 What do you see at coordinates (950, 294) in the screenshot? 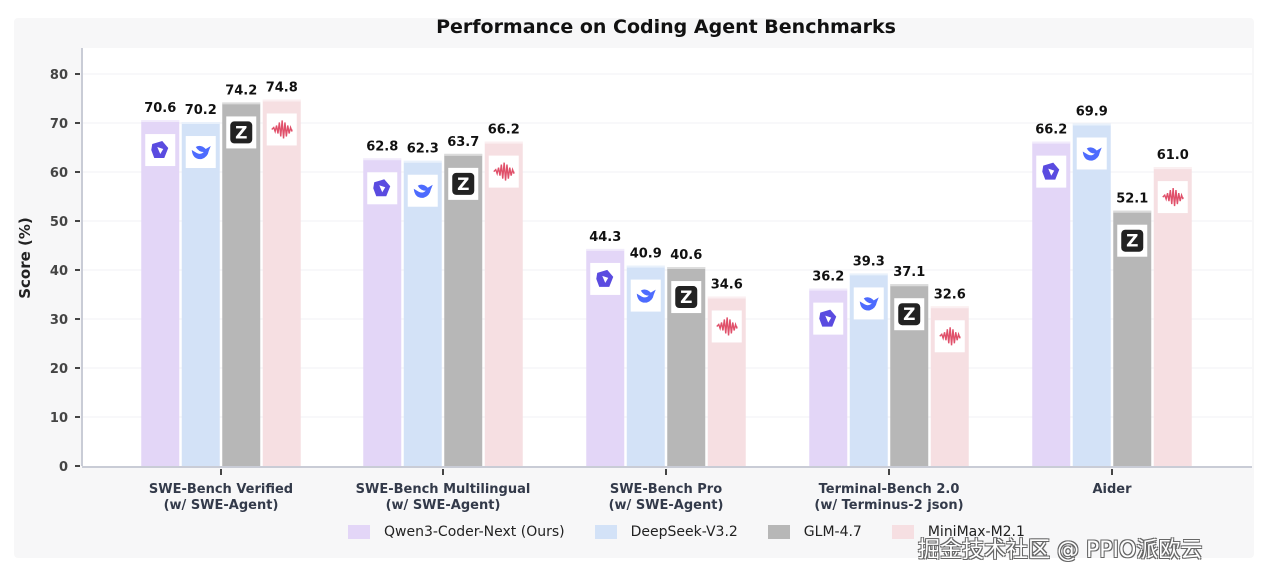
I see `data-label: 32.6` at bounding box center [950, 294].